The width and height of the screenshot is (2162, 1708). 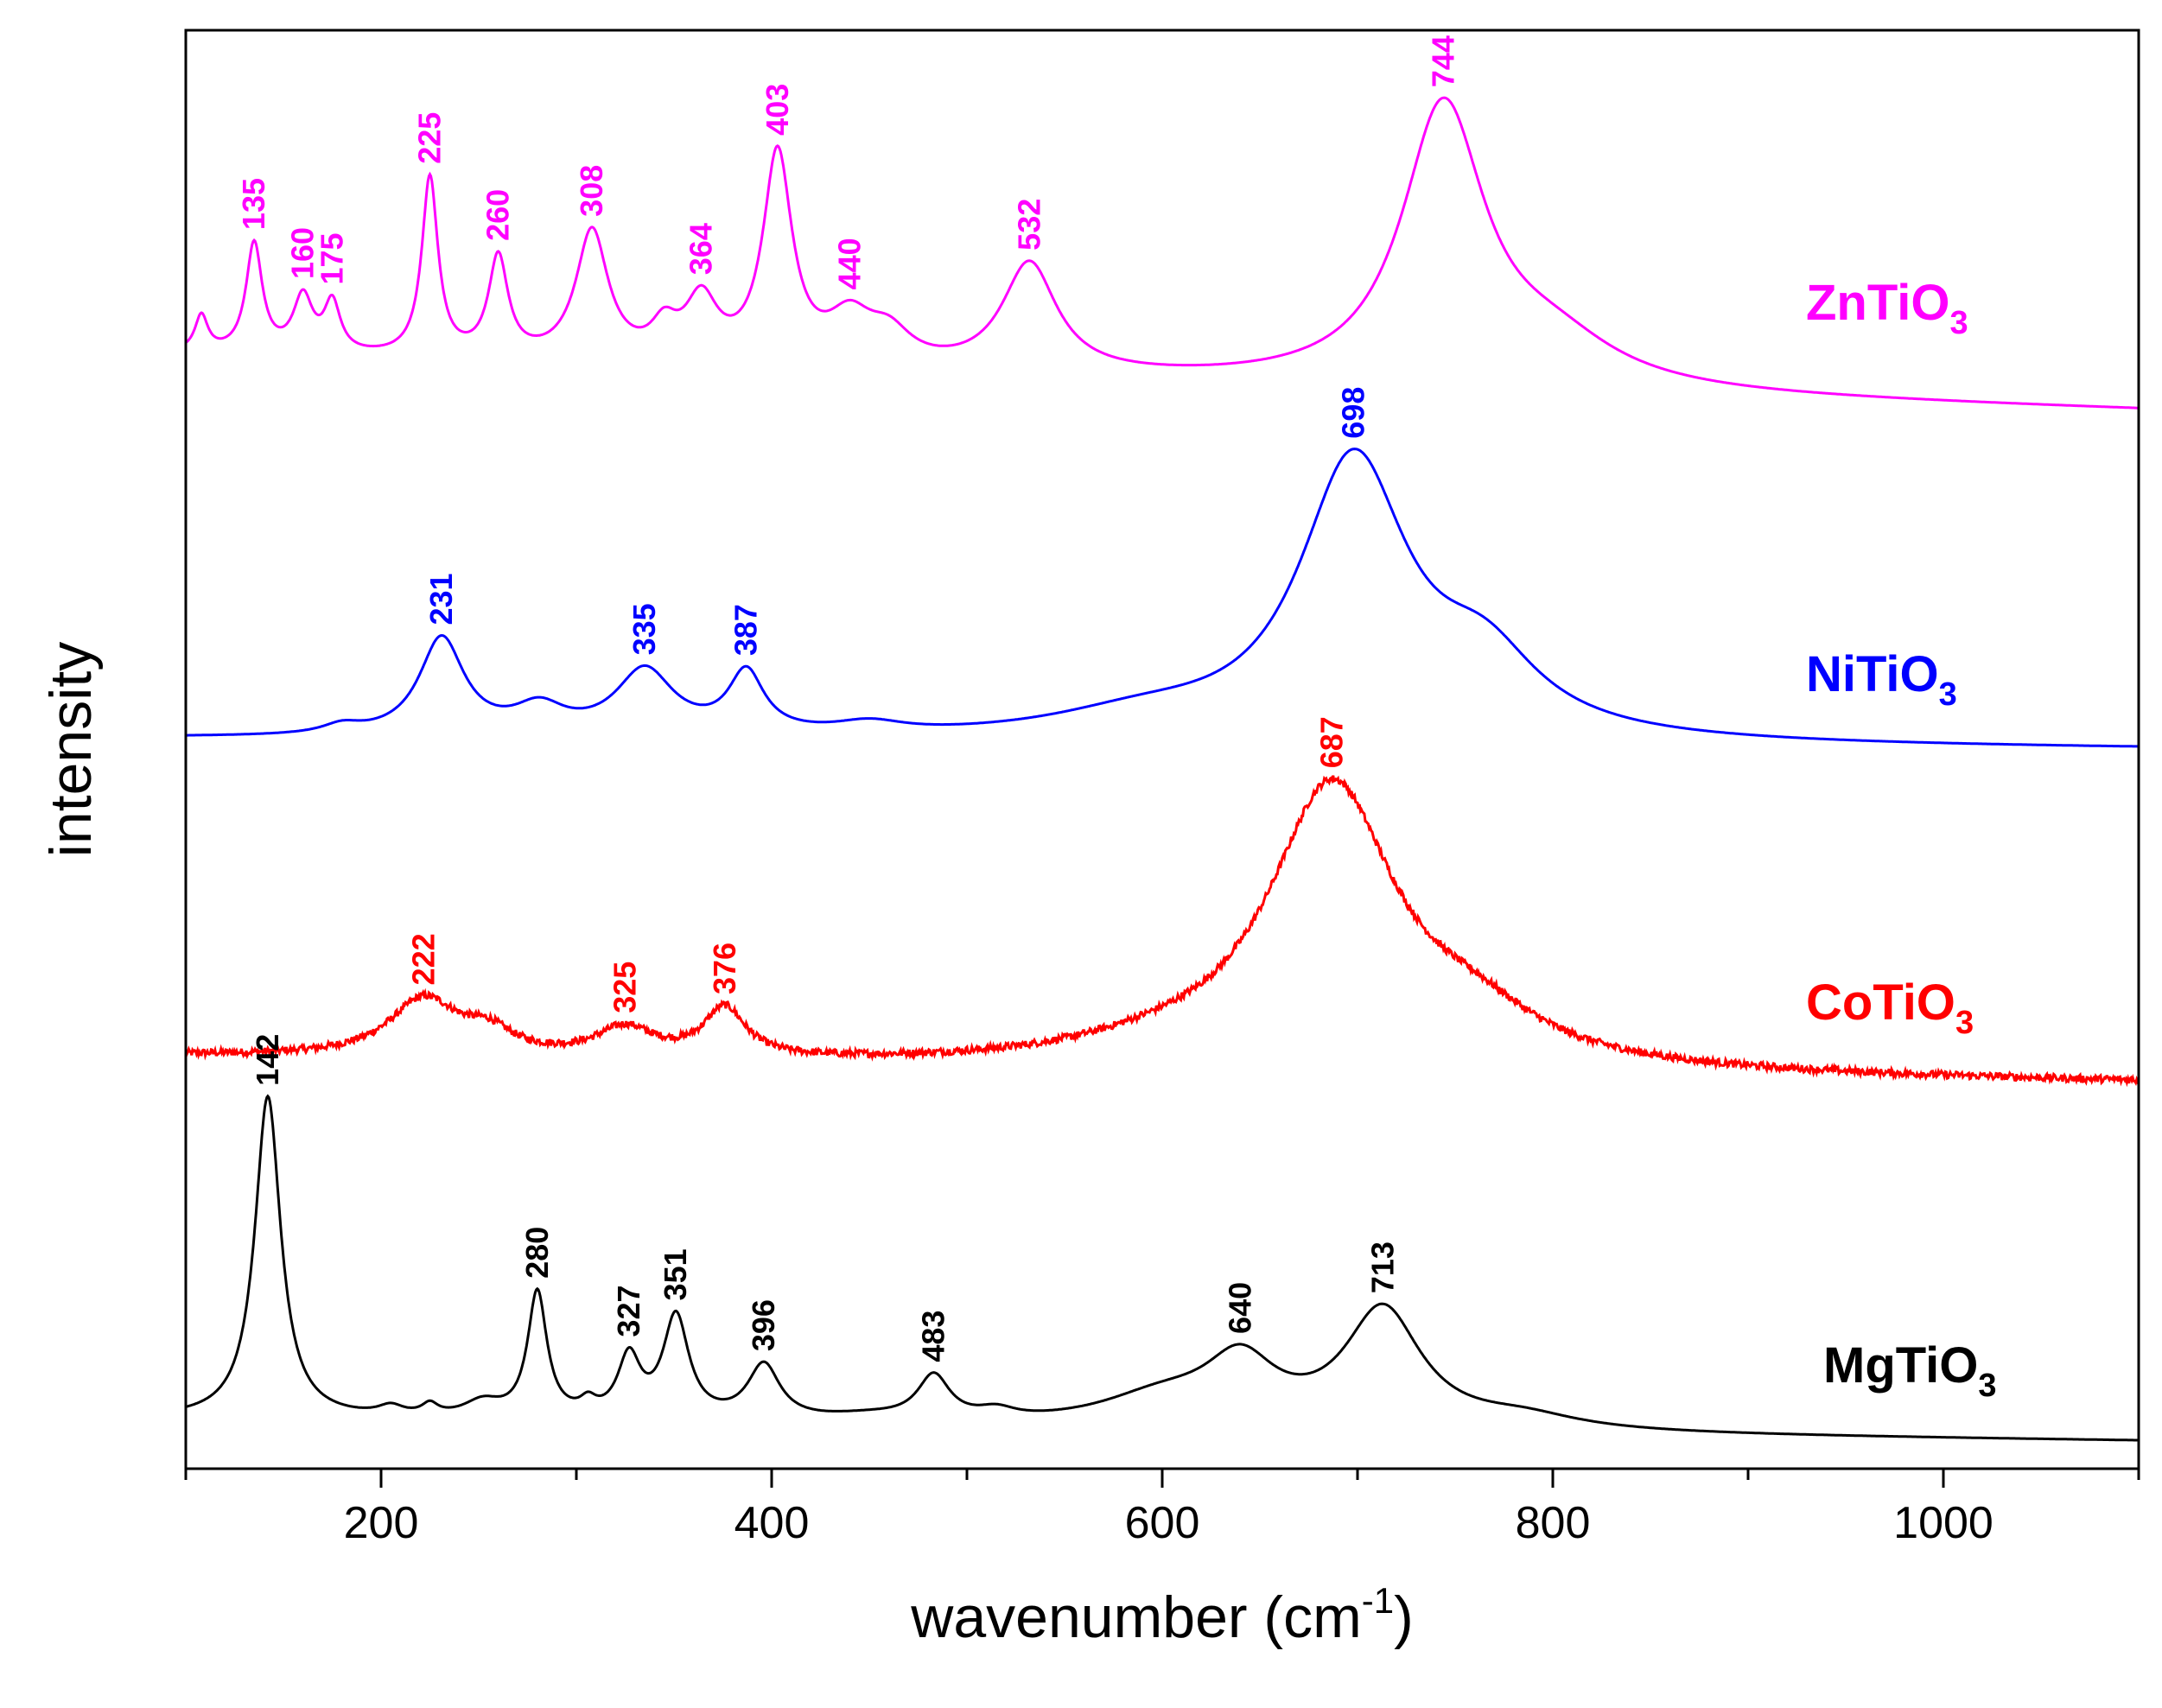 What do you see at coordinates (1880, 1003) in the screenshot?
I see `series-label-main: CoTiO` at bounding box center [1880, 1003].